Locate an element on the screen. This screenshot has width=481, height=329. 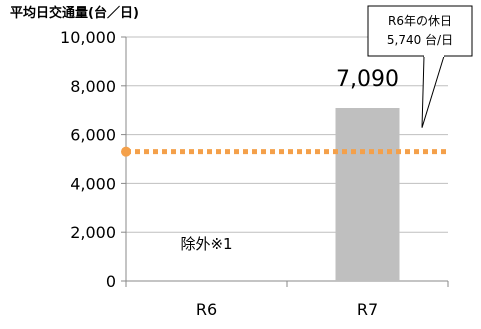
y-tick-label: 0 is located at coordinates (111, 281).